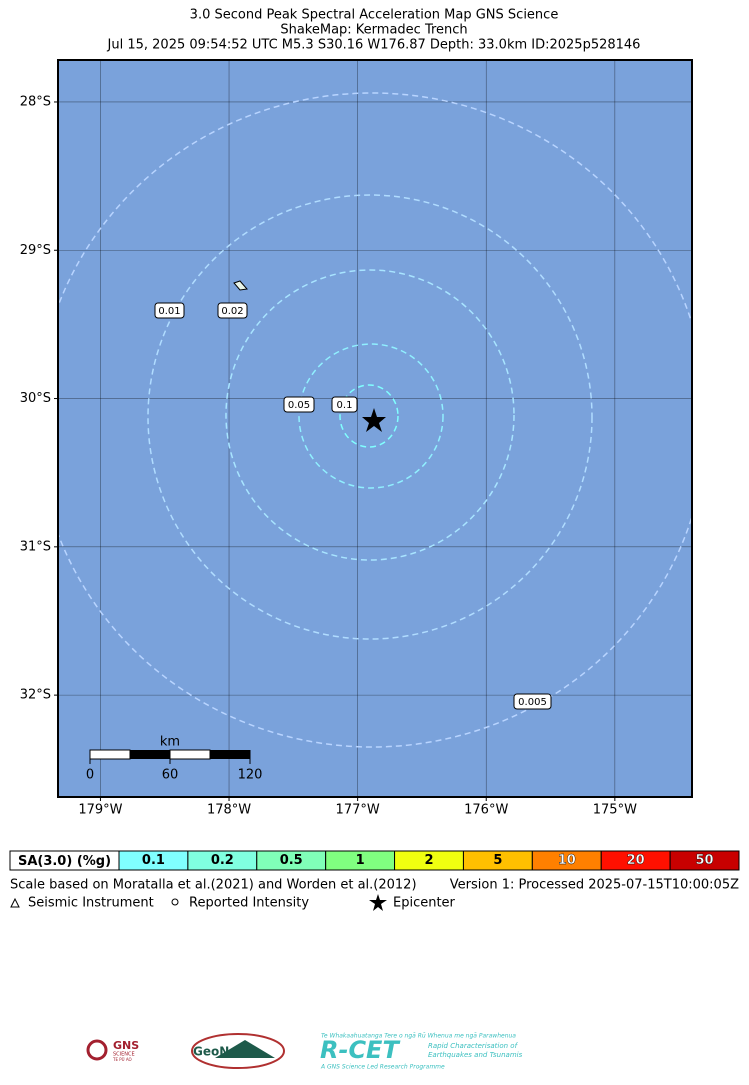 Image resolution: width=749 pixels, height=1085 pixels. I want to click on y-tick-label: 32°S, so click(35, 695).